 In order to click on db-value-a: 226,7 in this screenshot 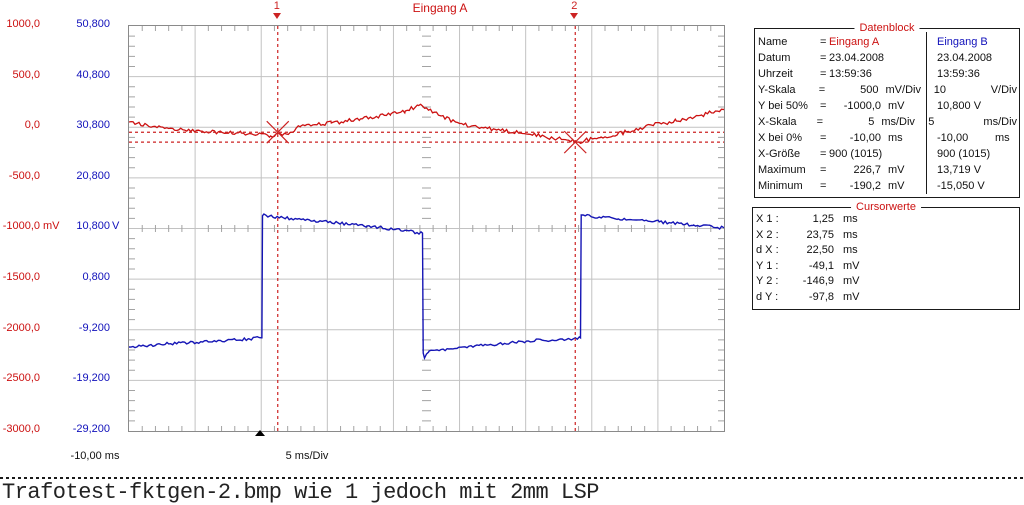, I will do `click(867, 170)`.